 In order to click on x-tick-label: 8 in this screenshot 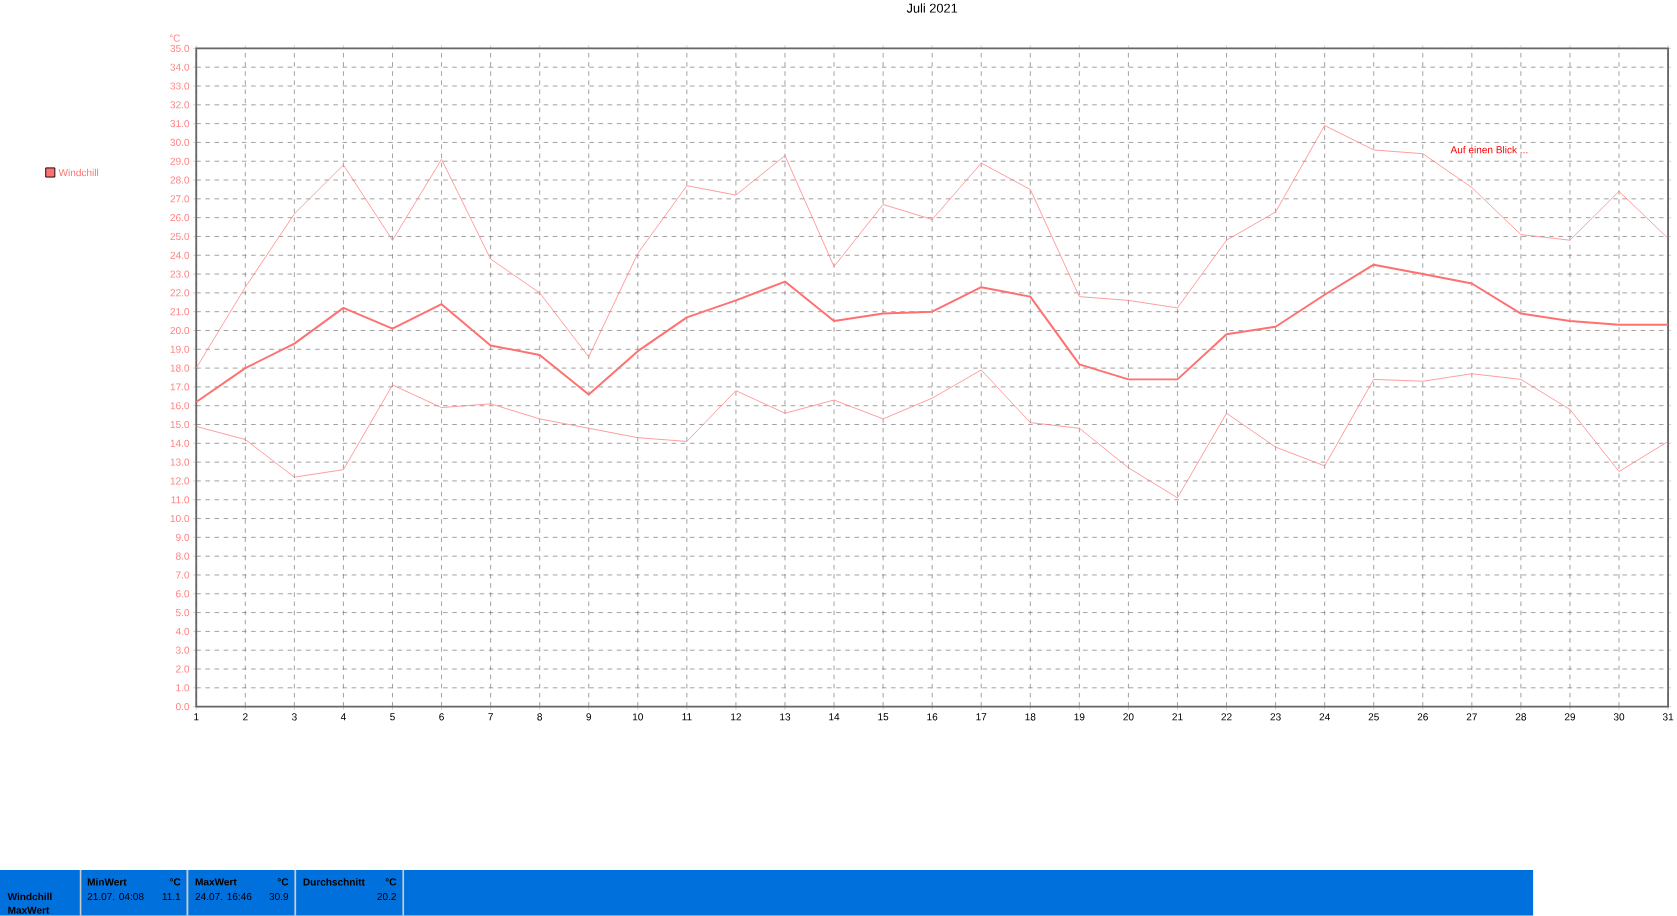, I will do `click(540, 717)`.